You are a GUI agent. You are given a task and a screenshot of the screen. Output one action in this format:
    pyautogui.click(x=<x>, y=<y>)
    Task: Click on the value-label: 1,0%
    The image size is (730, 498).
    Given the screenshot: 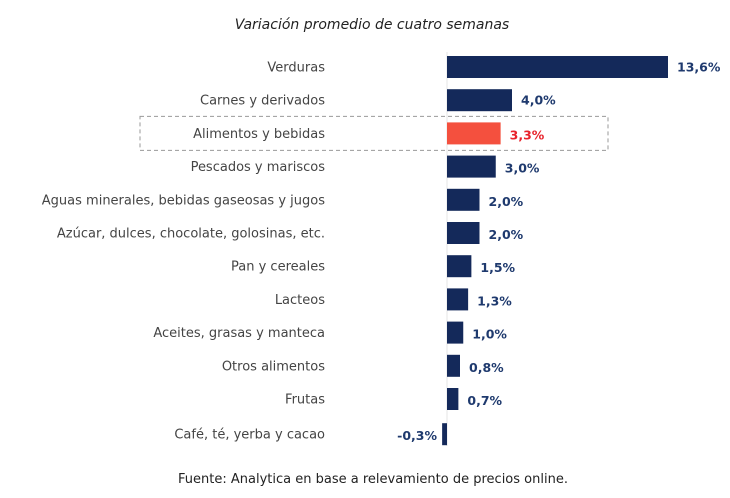 What is the action you would take?
    pyautogui.click(x=489, y=334)
    